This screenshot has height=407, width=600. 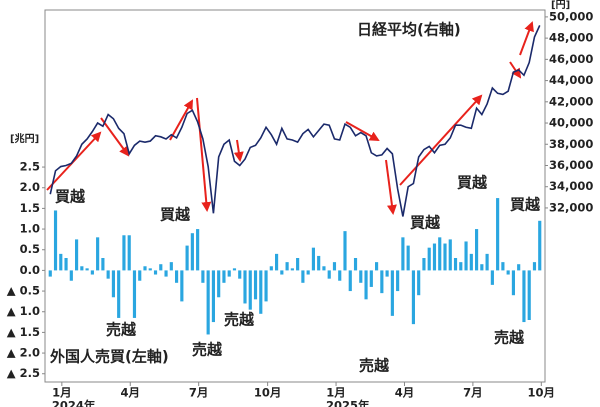 What do you see at coordinates (542, 393) in the screenshot?
I see `x-tick-label: 10月` at bounding box center [542, 393].